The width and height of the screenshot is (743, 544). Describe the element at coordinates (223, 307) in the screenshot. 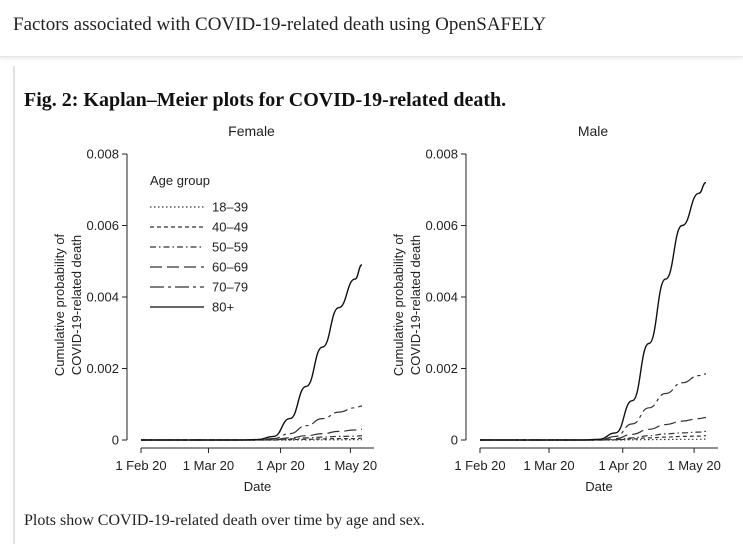

I see `legend-label: 80+` at that location.